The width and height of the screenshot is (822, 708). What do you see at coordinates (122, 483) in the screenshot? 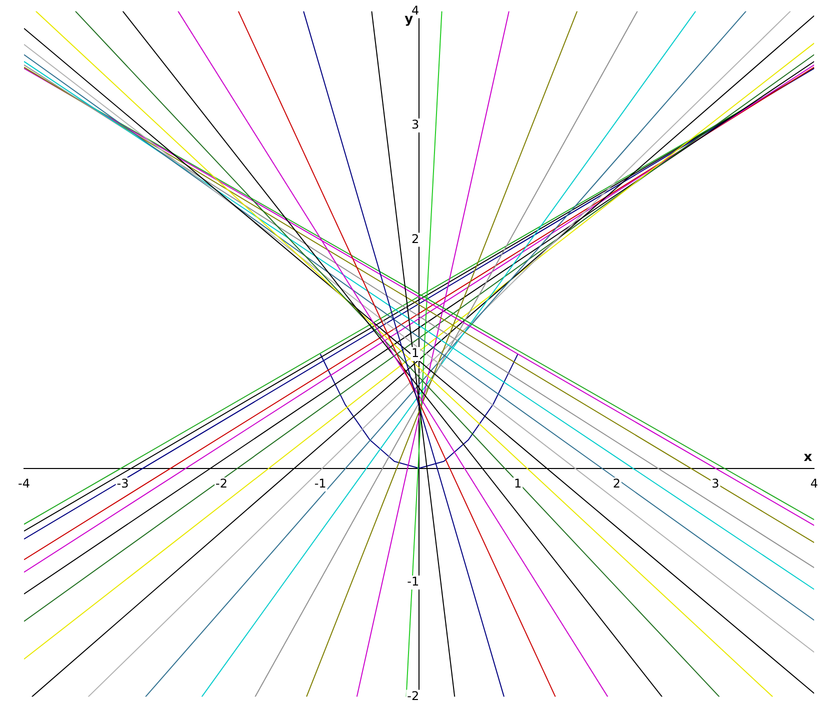
I see `x-tick-label: -3` at bounding box center [122, 483].